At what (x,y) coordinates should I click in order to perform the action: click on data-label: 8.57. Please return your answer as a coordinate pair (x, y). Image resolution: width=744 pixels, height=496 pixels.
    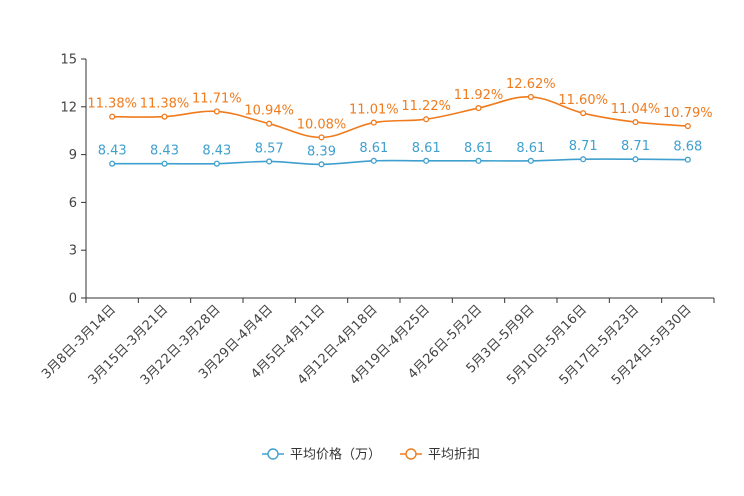
    Looking at the image, I should click on (269, 148).